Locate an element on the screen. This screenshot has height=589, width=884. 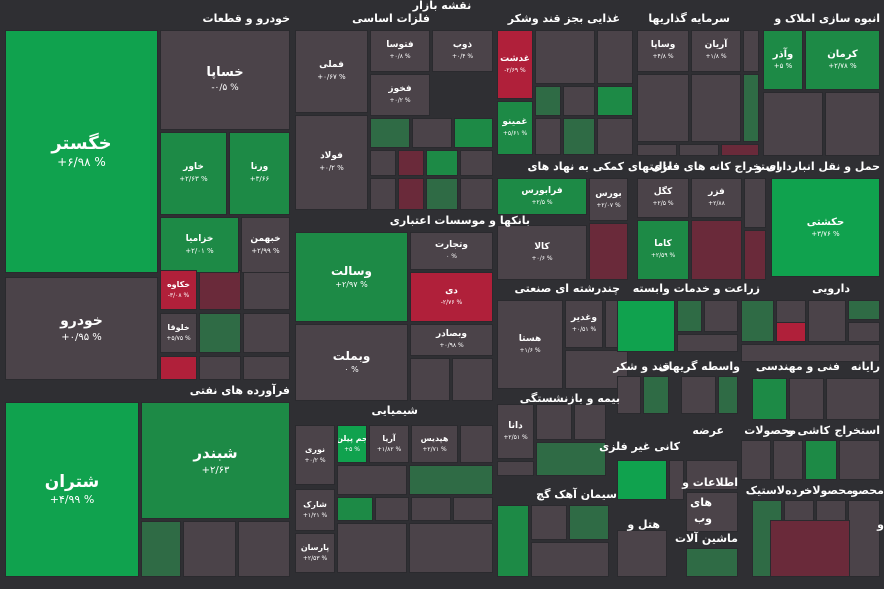
treemap-tile: ورنا +۳/۶۶ is located at coordinates (259, 173).